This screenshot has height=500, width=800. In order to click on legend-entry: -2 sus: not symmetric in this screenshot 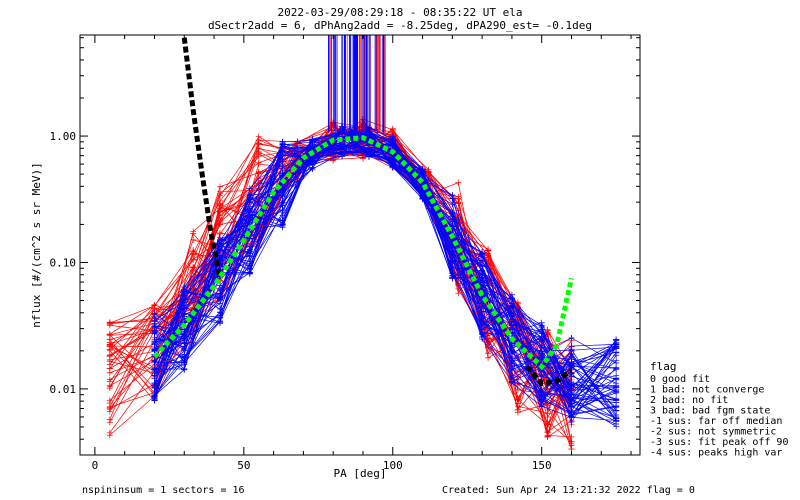, I will do `click(713, 432)`.